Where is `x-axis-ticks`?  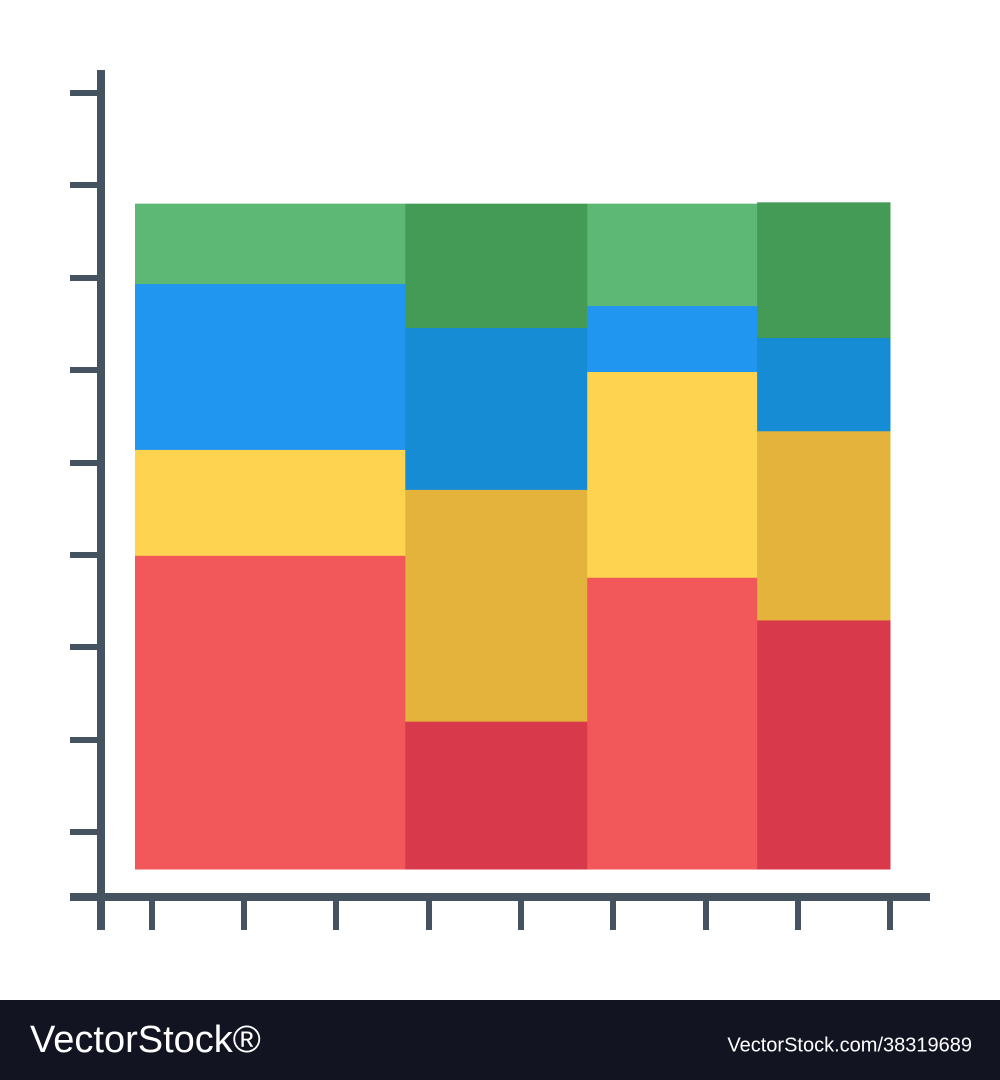
x-axis-ticks is located at coordinates (521, 913).